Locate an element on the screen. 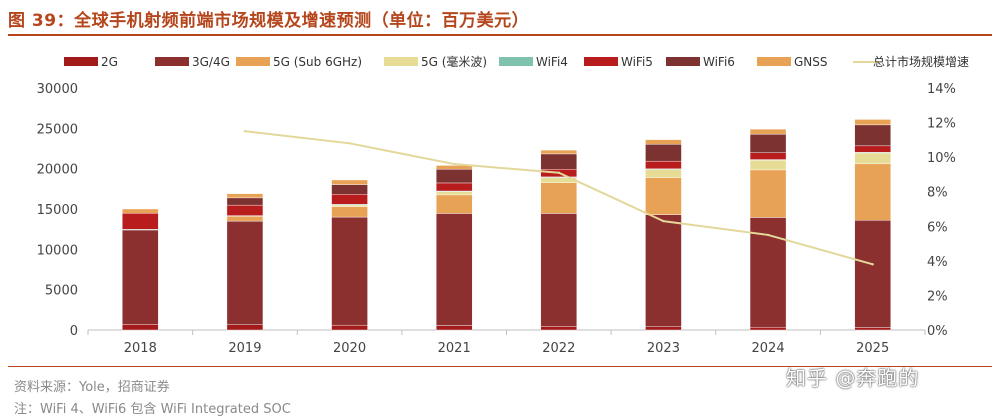  y-right-tick-2: 4% is located at coordinates (937, 262).